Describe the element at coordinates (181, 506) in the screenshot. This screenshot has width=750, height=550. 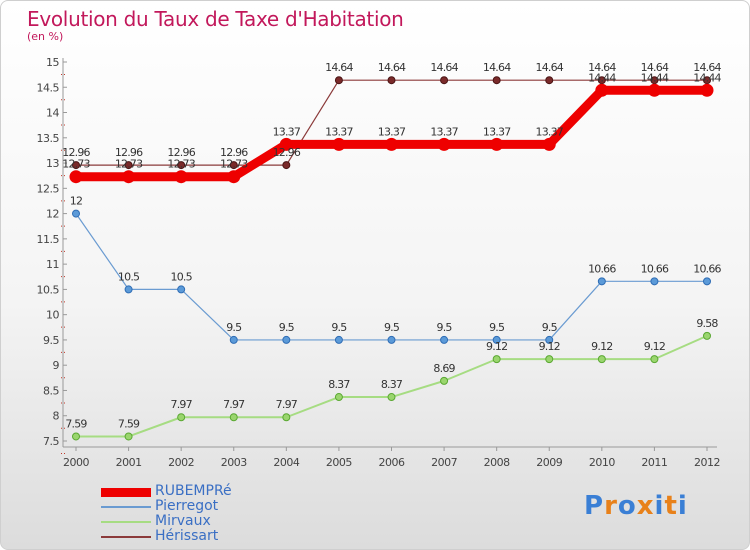
I see `legend-item: Pierregot` at that location.